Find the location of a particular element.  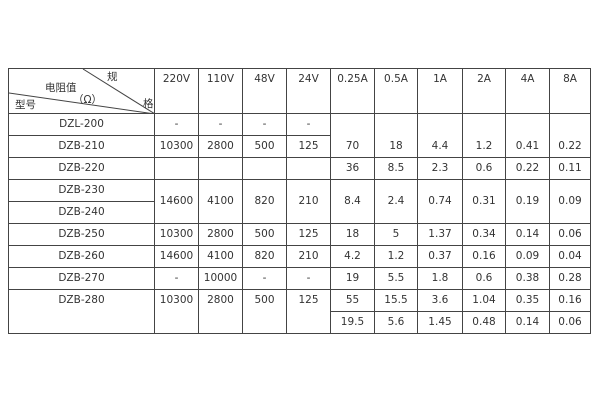

column-header: 8A is located at coordinates (570, 91).